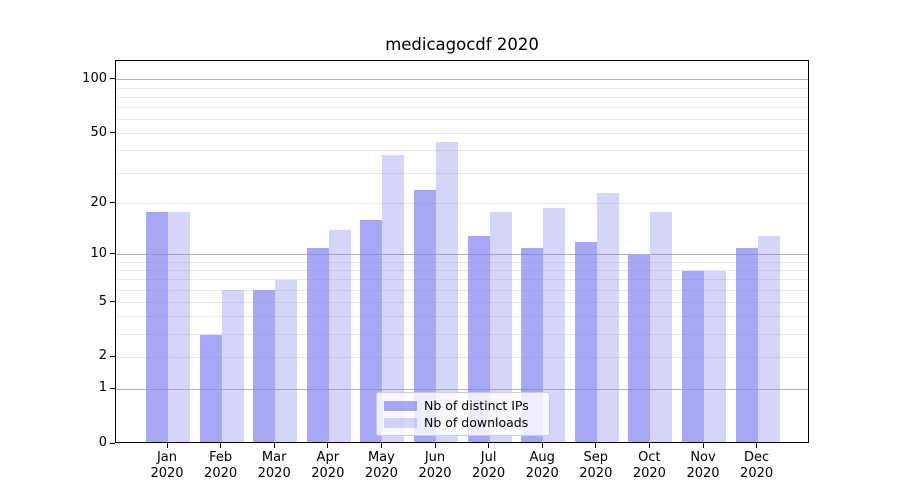 The width and height of the screenshot is (900, 500). I want to click on x-tick-label-sep: Sep 2020, so click(596, 466).